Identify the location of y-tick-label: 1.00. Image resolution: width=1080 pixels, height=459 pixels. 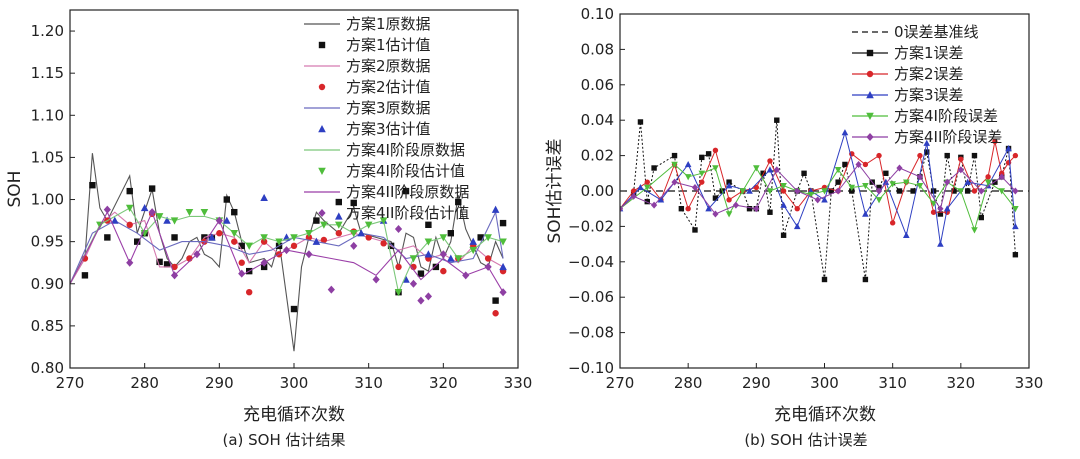
(47, 200).